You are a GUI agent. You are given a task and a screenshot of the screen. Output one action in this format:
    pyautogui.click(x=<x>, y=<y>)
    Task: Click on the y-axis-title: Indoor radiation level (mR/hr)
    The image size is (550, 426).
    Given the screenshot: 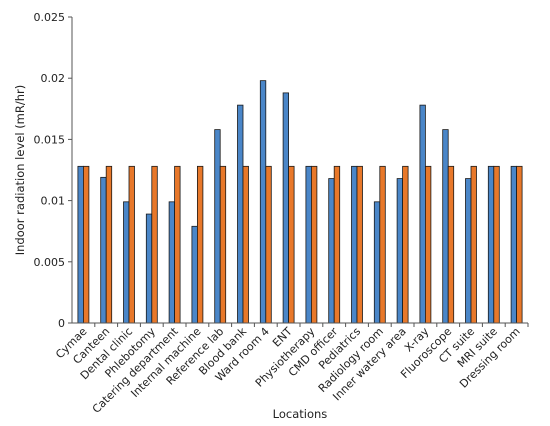 What is the action you would take?
    pyautogui.click(x=20, y=170)
    